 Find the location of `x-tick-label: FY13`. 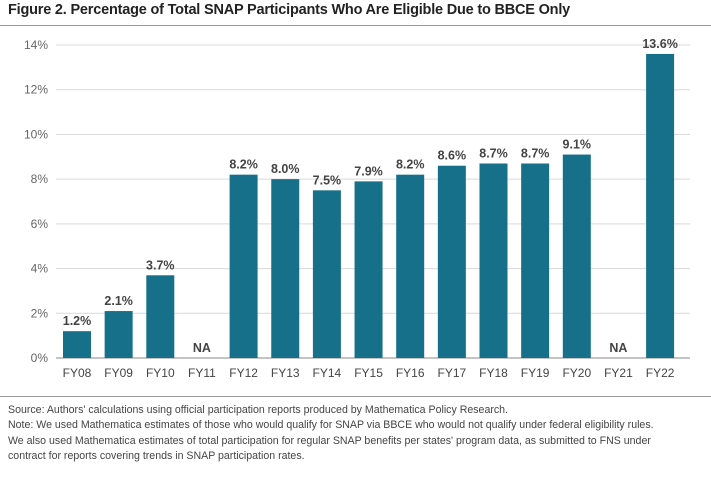

x-tick-label: FY13 is located at coordinates (285, 373).